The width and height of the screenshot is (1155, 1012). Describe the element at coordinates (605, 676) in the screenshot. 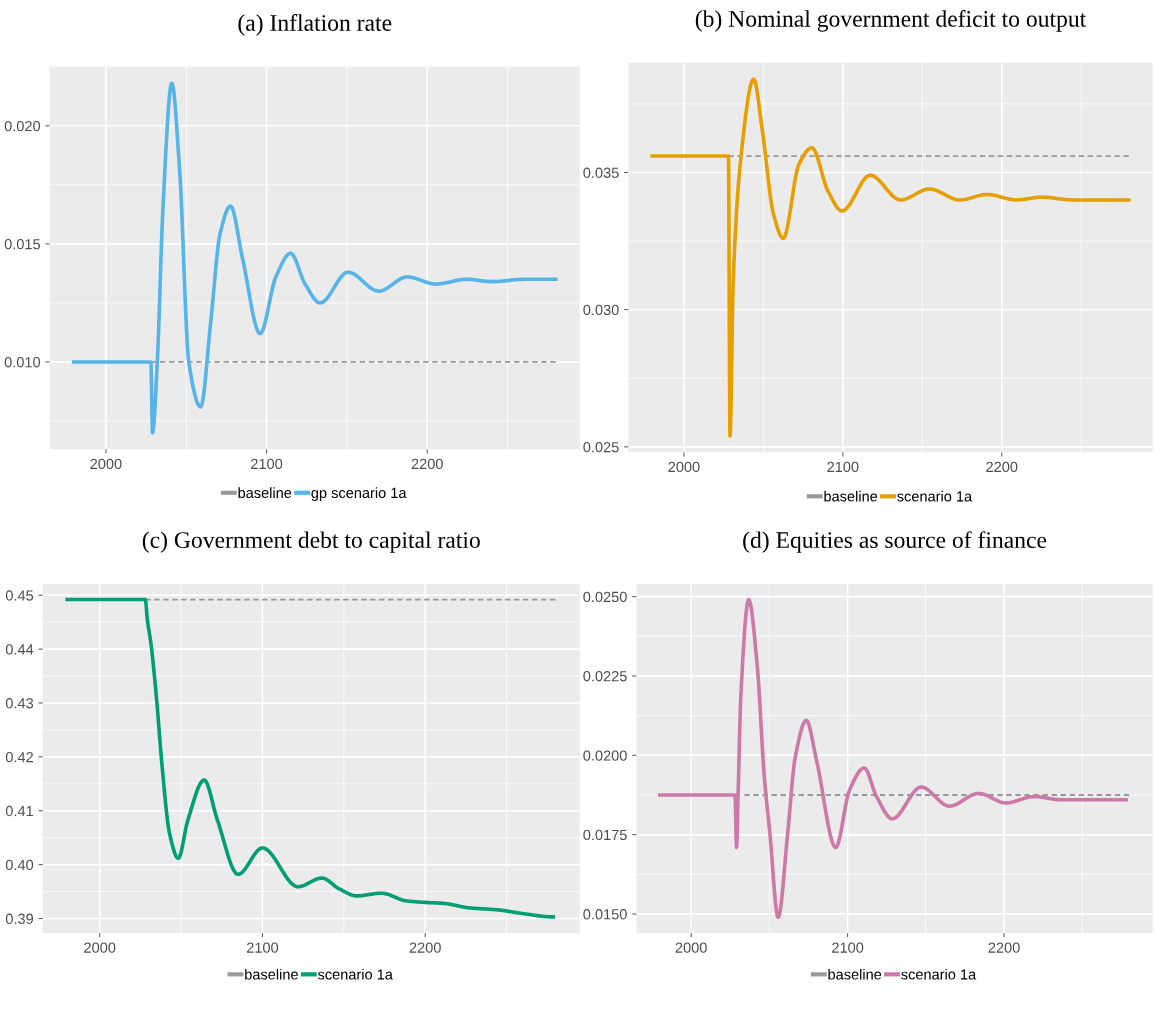

I see `y-tick-label: 0.0225` at that location.